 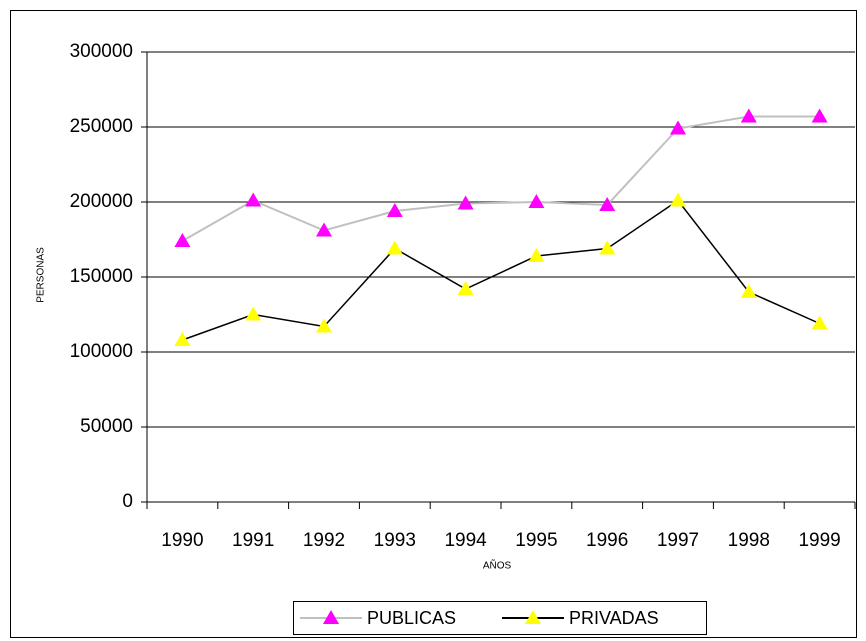 I want to click on x-tick-label: 1994, so click(x=465, y=540).